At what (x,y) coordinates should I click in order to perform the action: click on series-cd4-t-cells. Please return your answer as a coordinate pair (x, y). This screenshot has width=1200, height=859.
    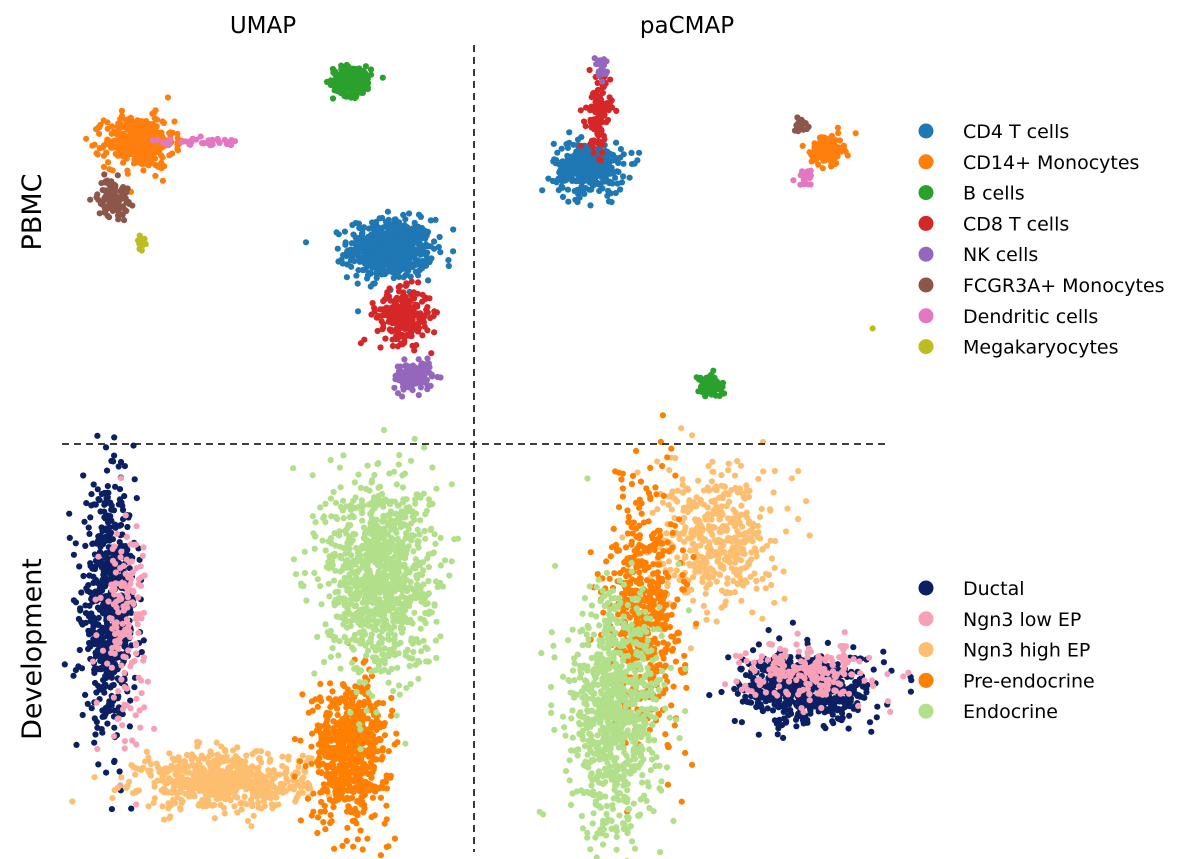
    Looking at the image, I should click on (379, 261).